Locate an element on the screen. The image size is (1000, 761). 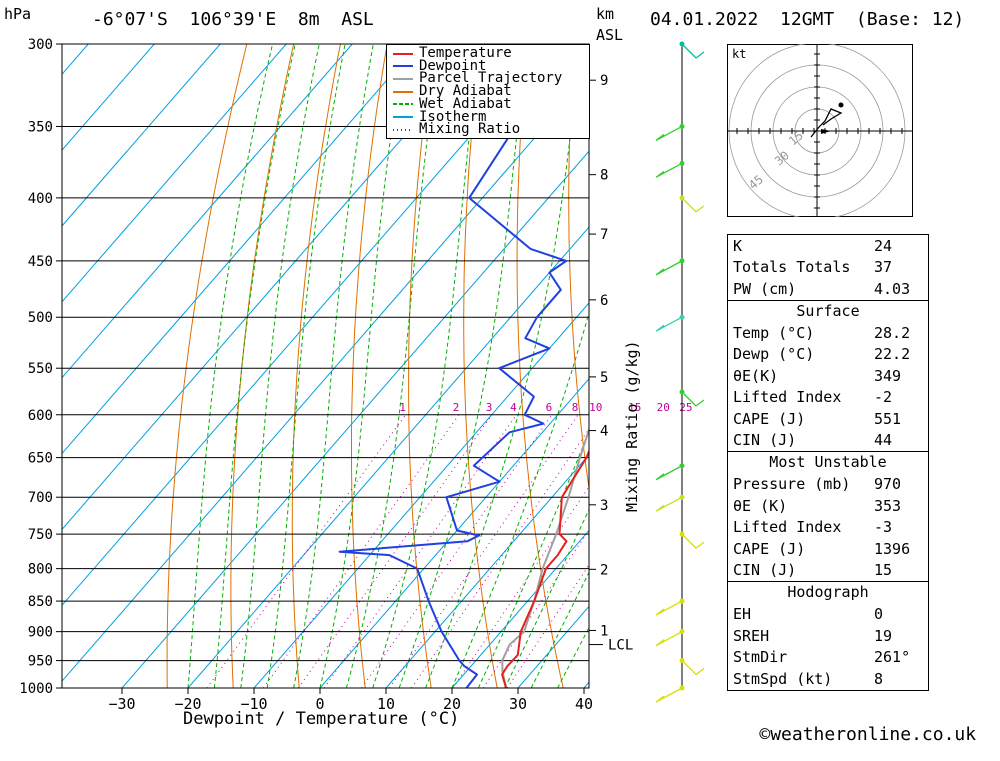
legend-item: Mixing Ratio is located at coordinates (455, 129).